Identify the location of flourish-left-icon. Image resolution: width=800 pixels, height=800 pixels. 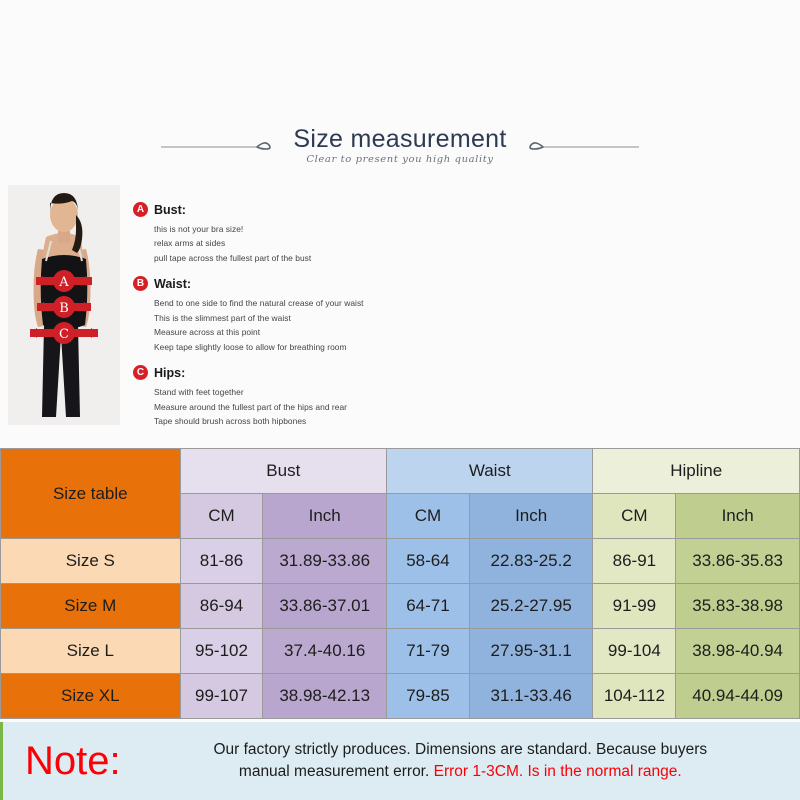
(221, 146).